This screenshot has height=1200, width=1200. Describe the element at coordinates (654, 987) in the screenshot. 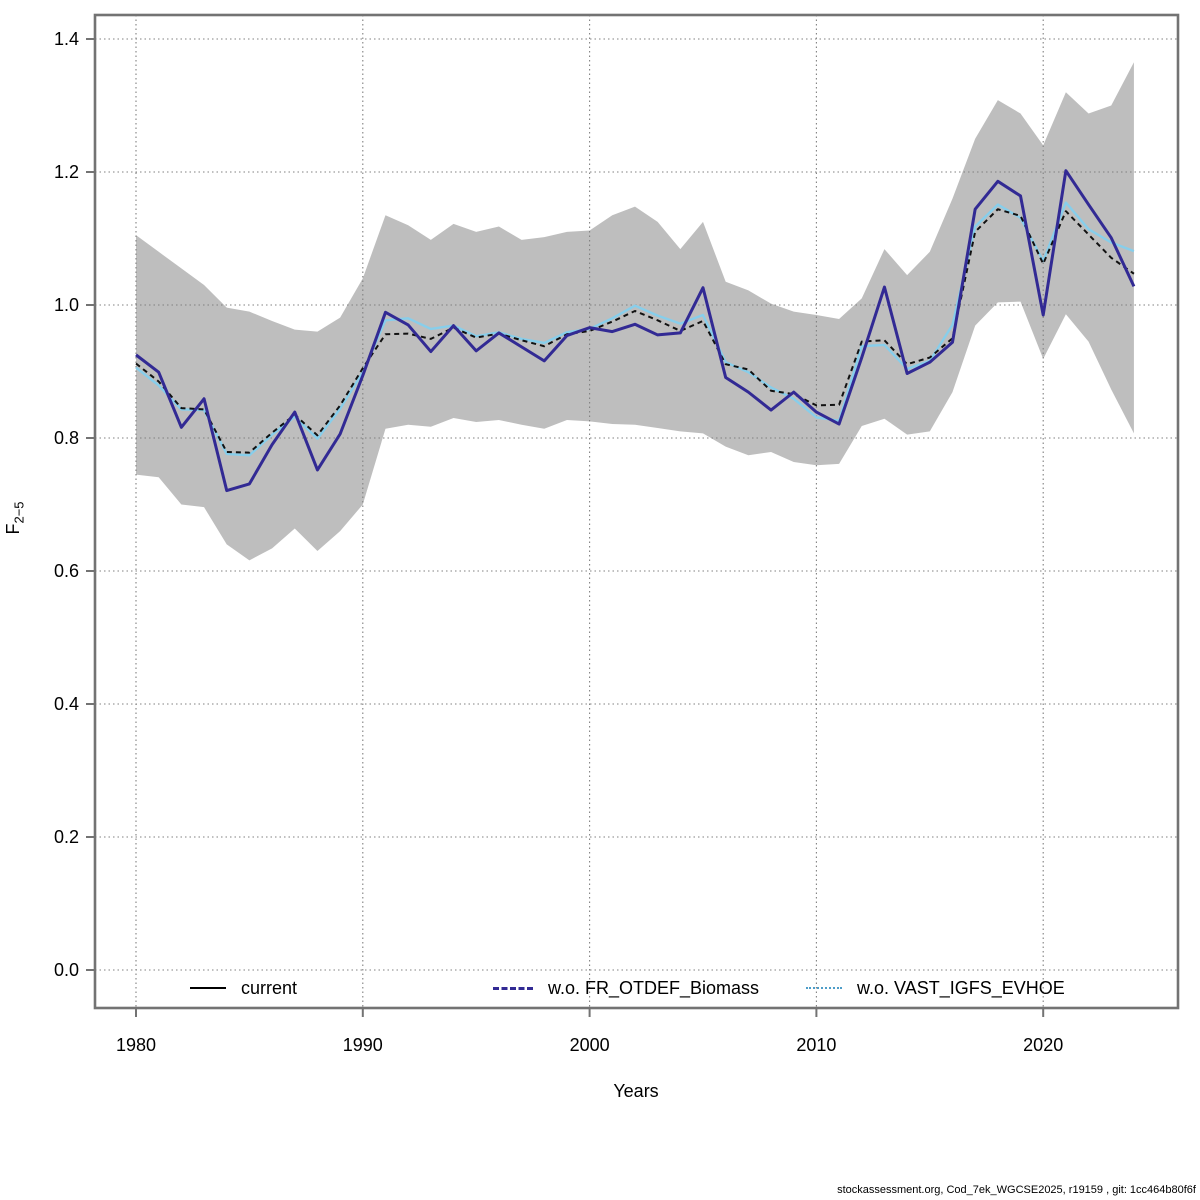

I see `legend-label-fr-otdef-biomass: w.o. FR_OTDEF_Biomass` at that location.